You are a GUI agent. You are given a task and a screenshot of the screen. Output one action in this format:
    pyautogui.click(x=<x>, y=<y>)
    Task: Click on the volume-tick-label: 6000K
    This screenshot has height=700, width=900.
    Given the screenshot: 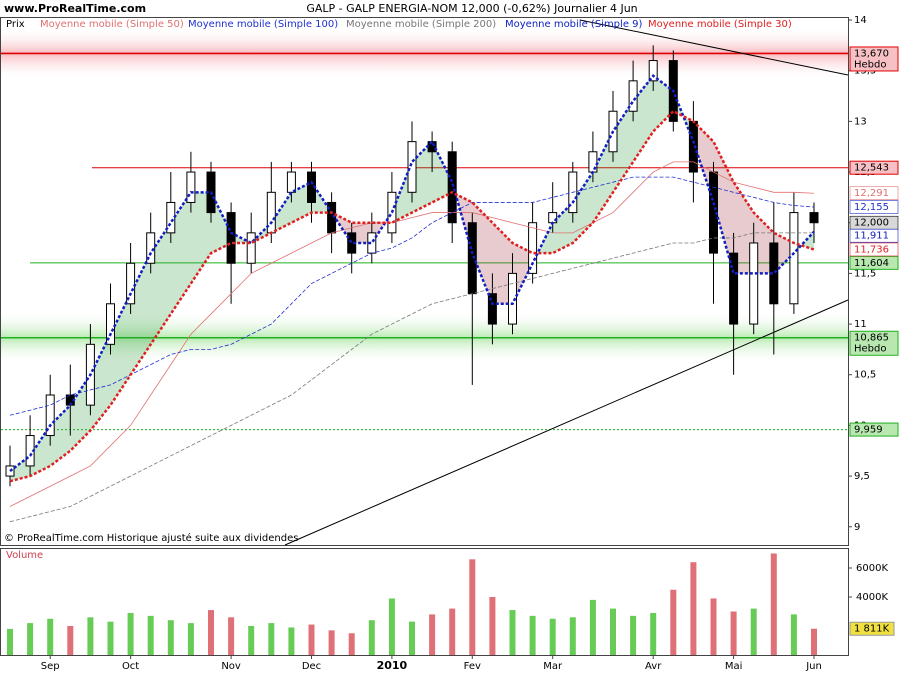 What is the action you would take?
    pyautogui.click(x=872, y=568)
    